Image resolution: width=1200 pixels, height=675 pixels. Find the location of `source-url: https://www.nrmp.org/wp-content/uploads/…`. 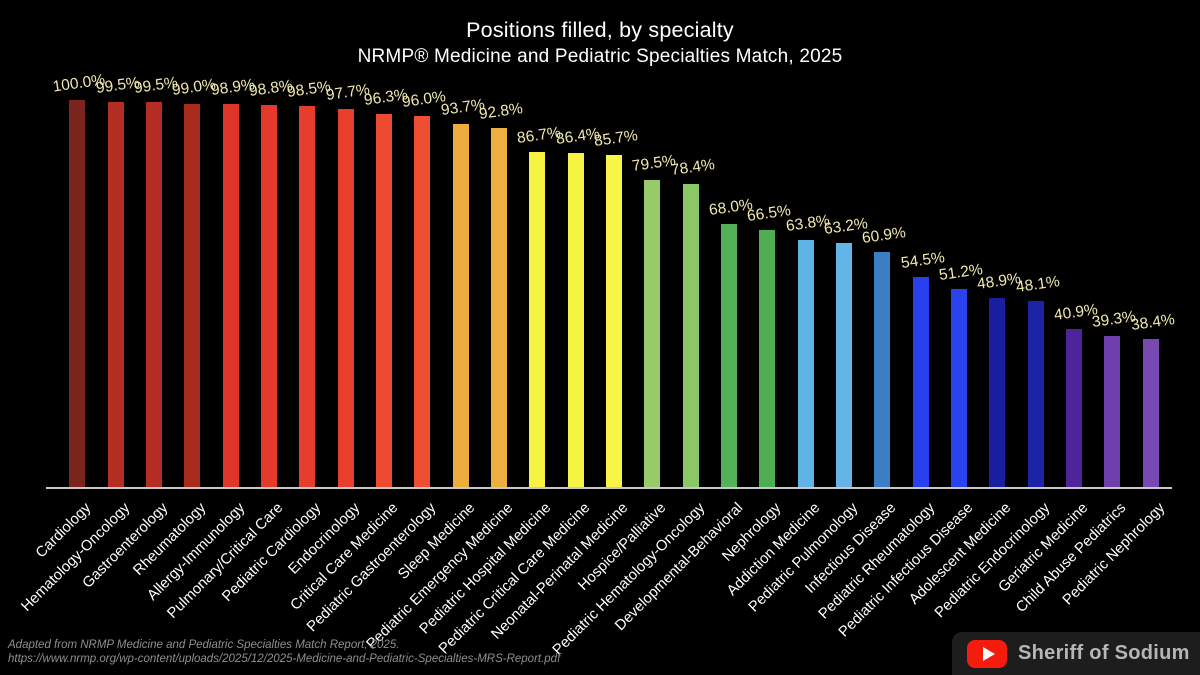

source-url: https://www.nrmp.org/wp-content/uploads/… is located at coordinates (284, 659).